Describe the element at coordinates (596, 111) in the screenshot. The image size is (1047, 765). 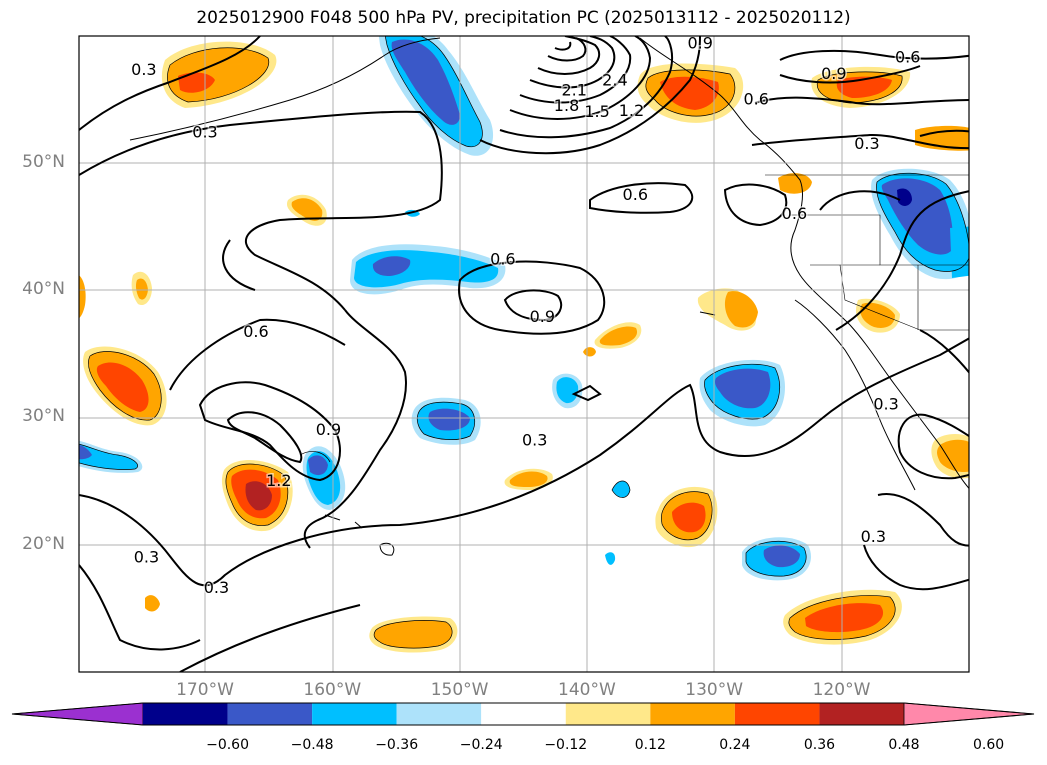
I see `contour-label: 1.5` at that location.